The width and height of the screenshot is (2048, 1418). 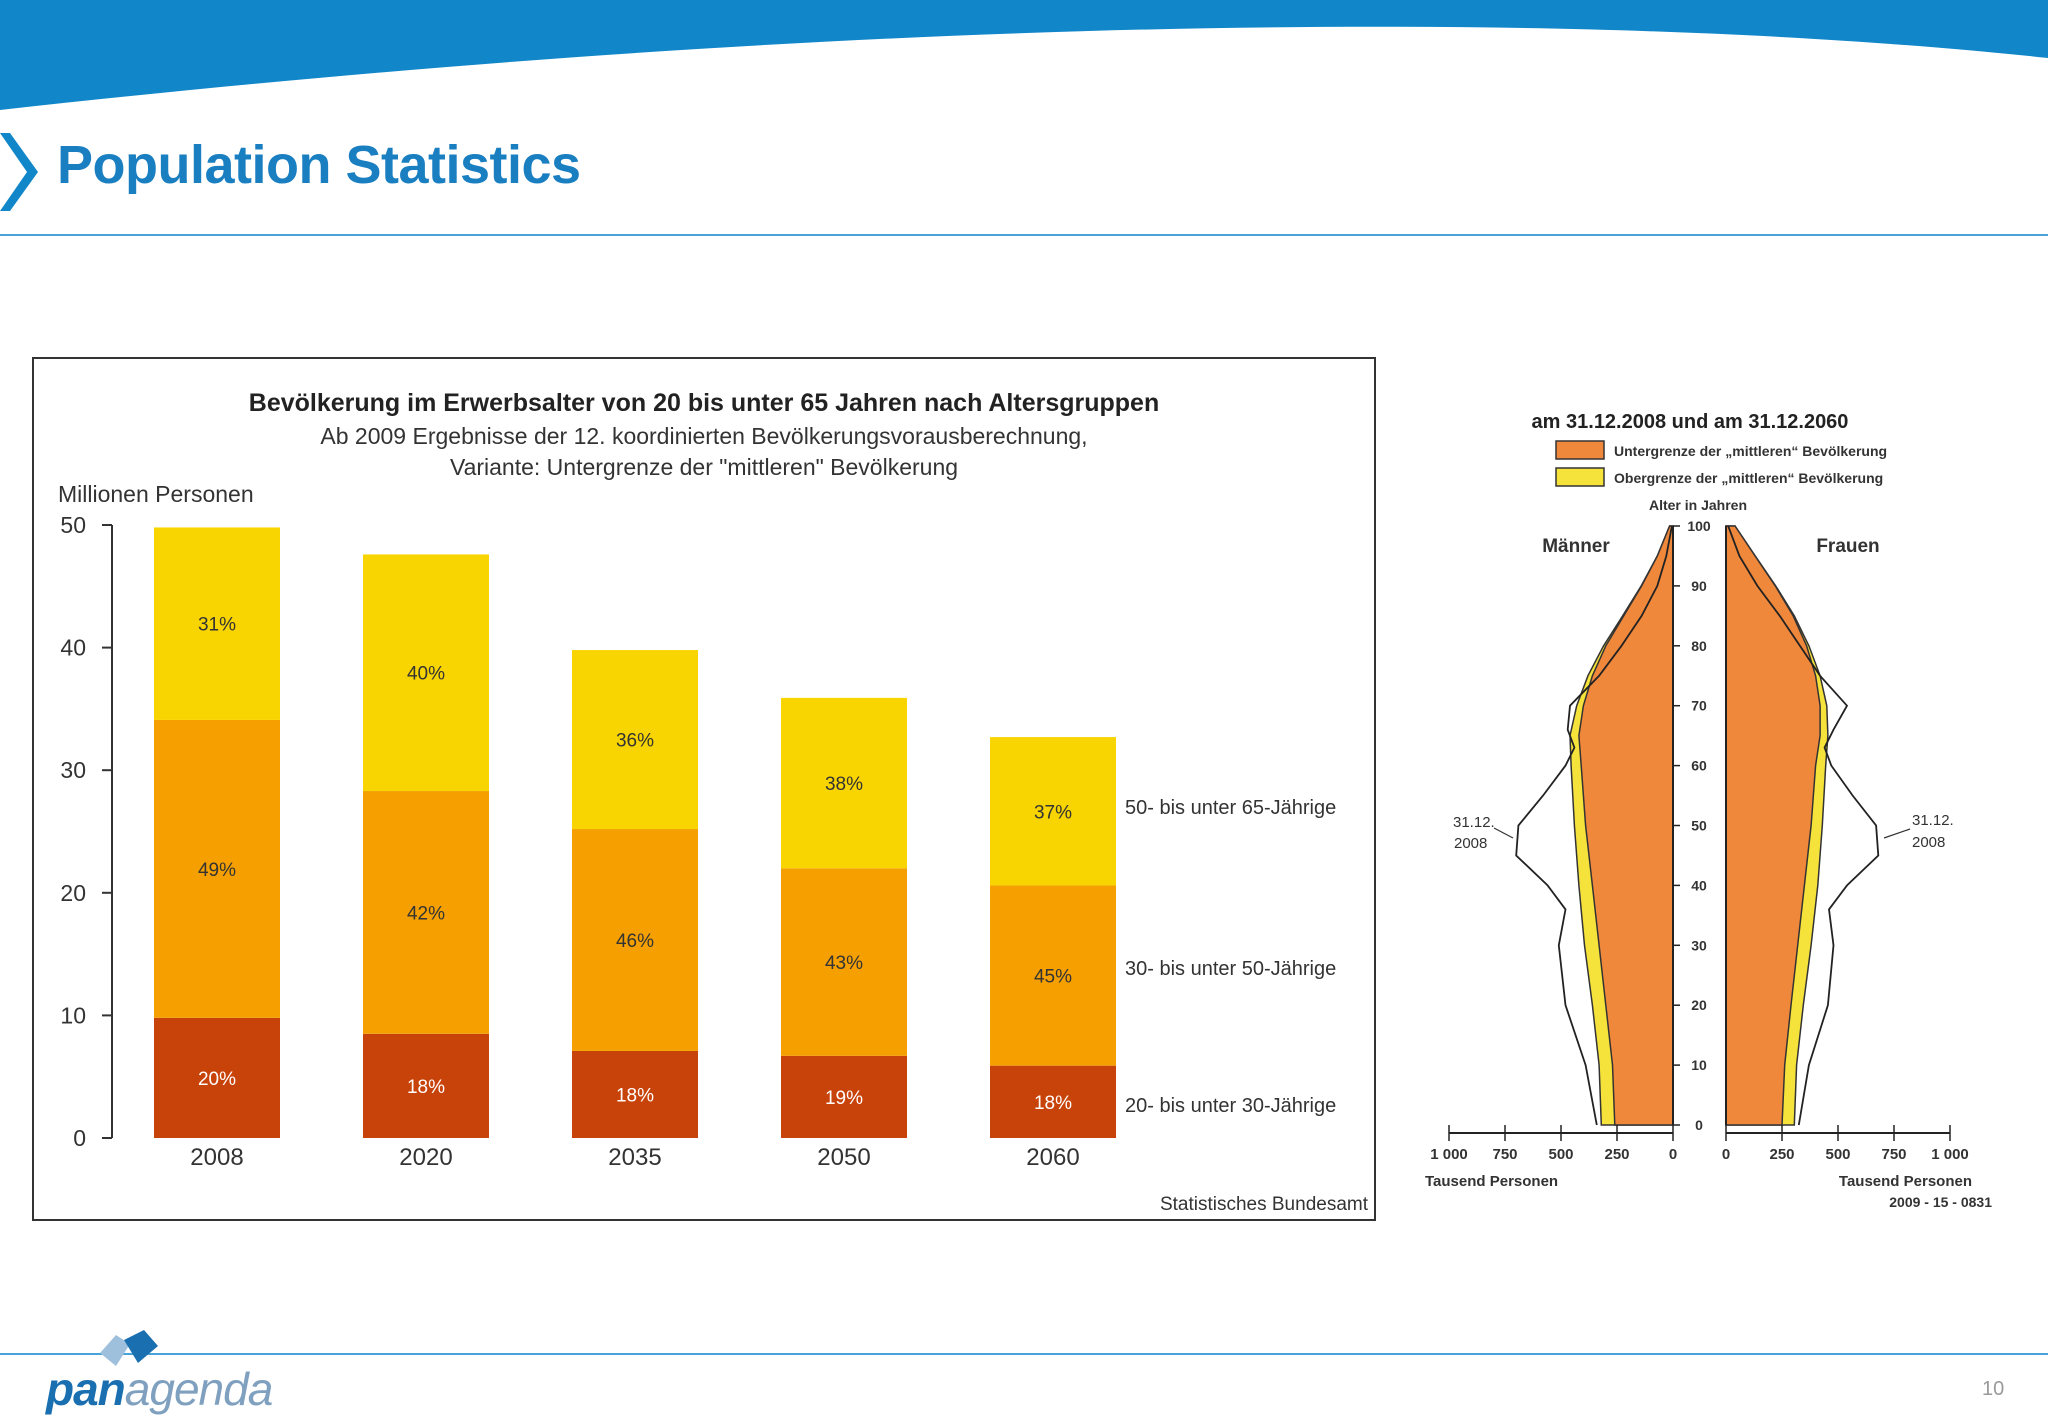 What do you see at coordinates (73, 1015) in the screenshot?
I see `y-tick-label: 10` at bounding box center [73, 1015].